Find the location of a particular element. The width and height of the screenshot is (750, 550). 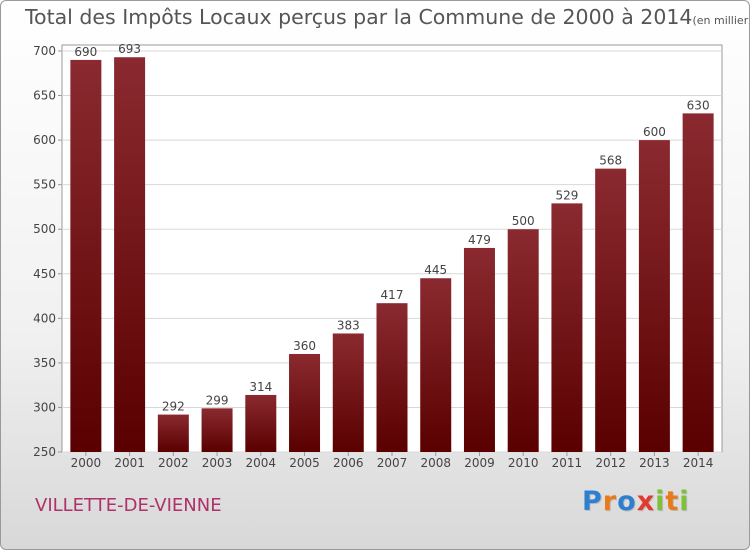

bar-2001 is located at coordinates (130, 254).